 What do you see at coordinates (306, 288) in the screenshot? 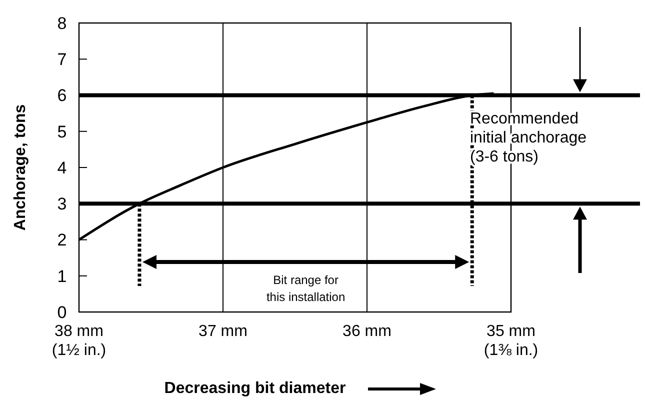
I see `annotation: Bit range for this installation` at bounding box center [306, 288].